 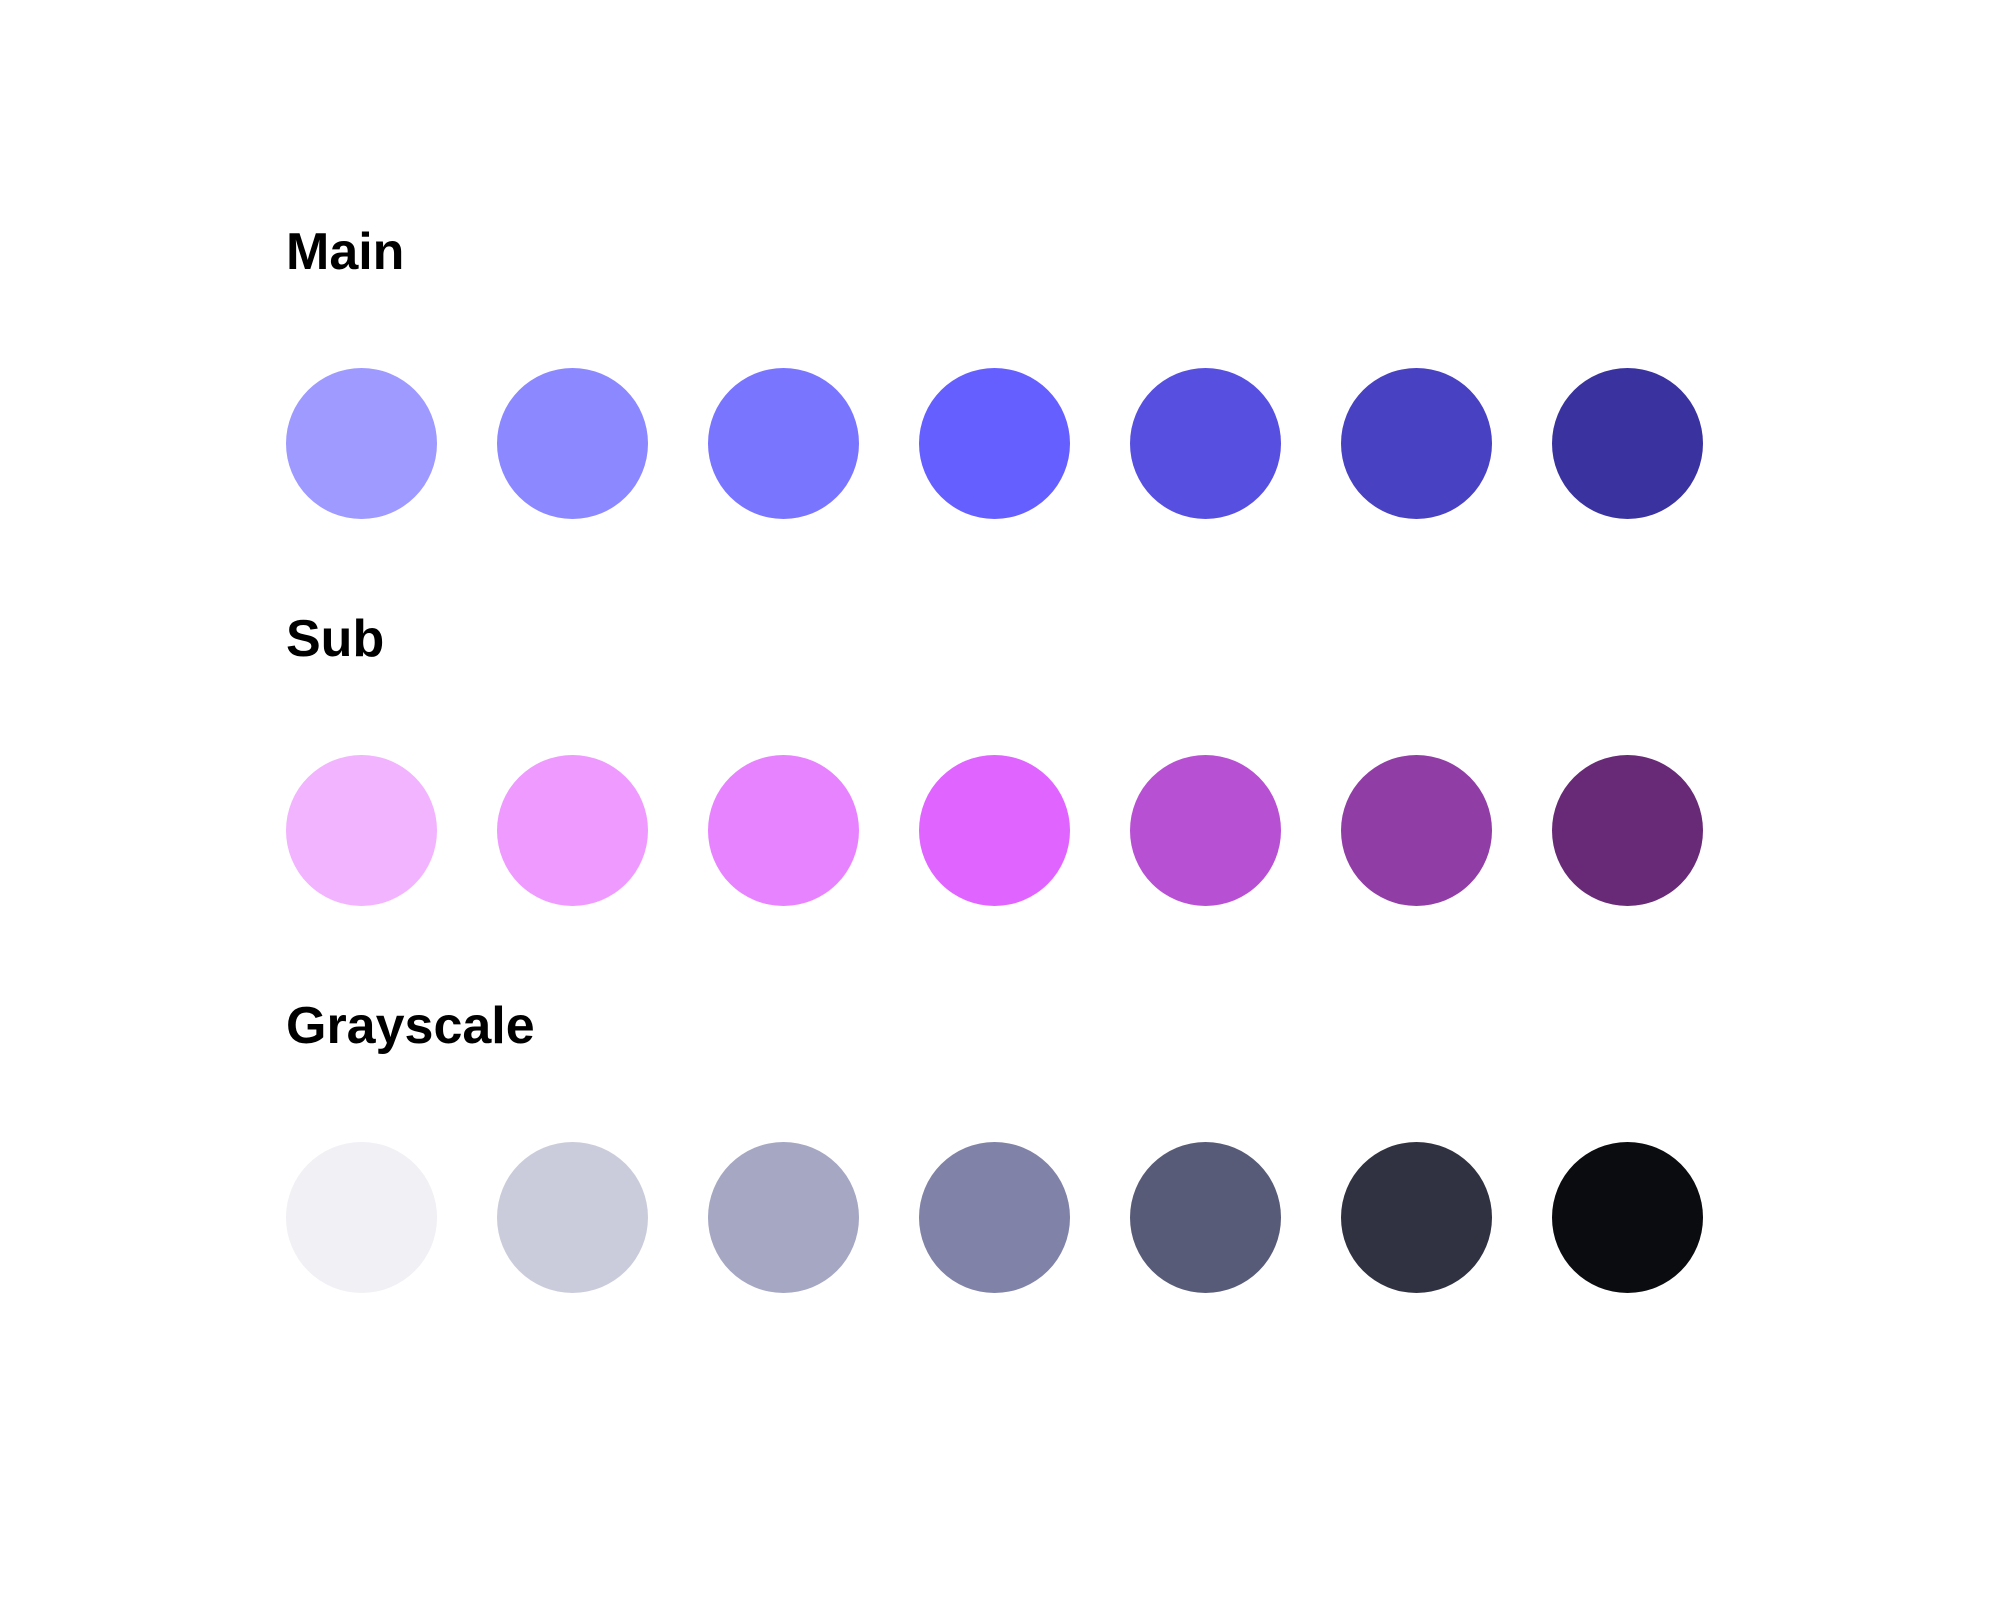 I want to click on sub-palette-section: Sub, so click(x=996, y=758).